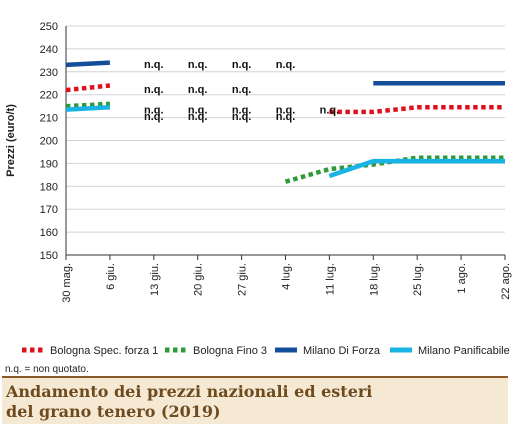 This screenshot has height=427, width=513. I want to click on y-tick-200: 200, so click(49, 142).